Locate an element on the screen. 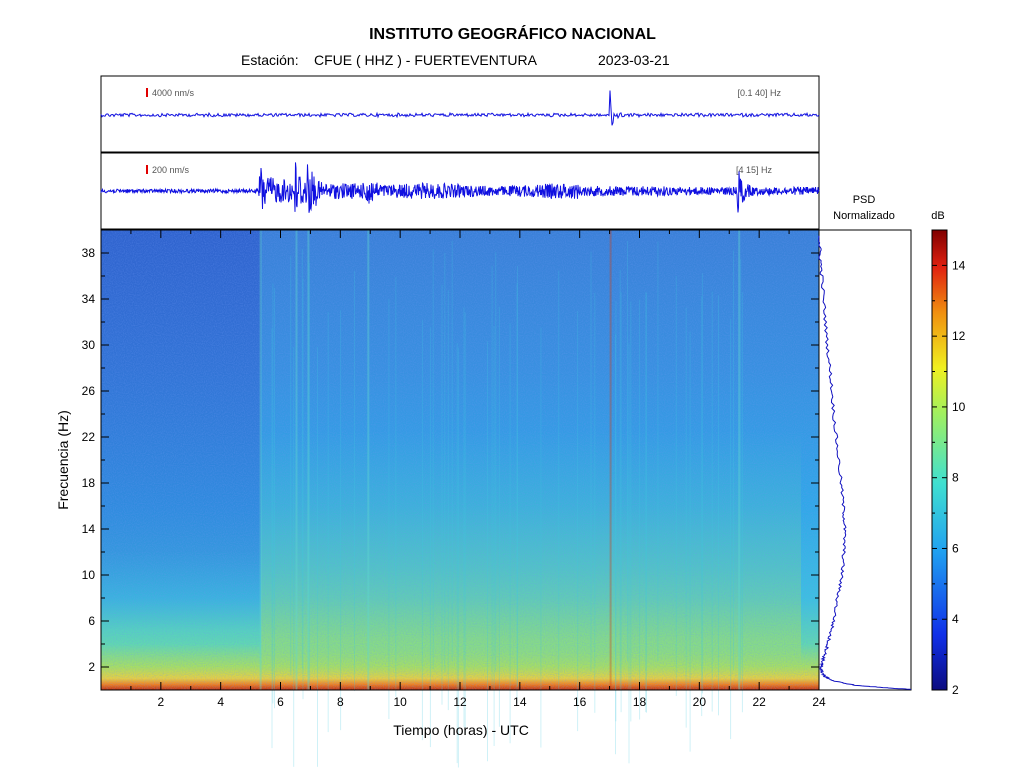  colorbar-tick-label: 6 is located at coordinates (955, 548).